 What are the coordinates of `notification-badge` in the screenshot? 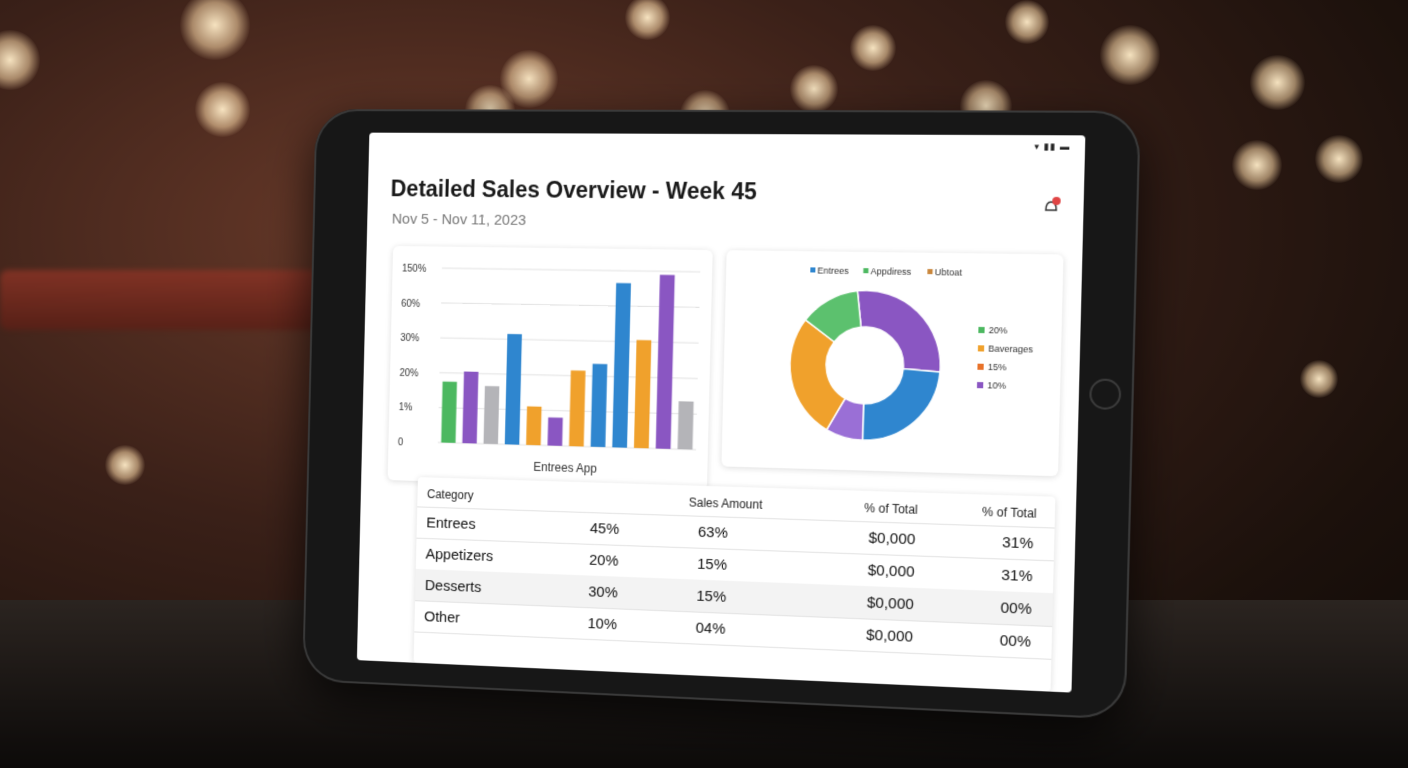 It's located at (1056, 201).